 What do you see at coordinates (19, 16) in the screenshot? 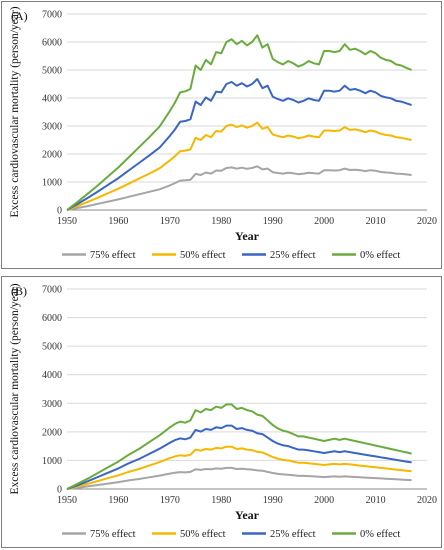
I see `panel-label: (A)` at bounding box center [19, 16].